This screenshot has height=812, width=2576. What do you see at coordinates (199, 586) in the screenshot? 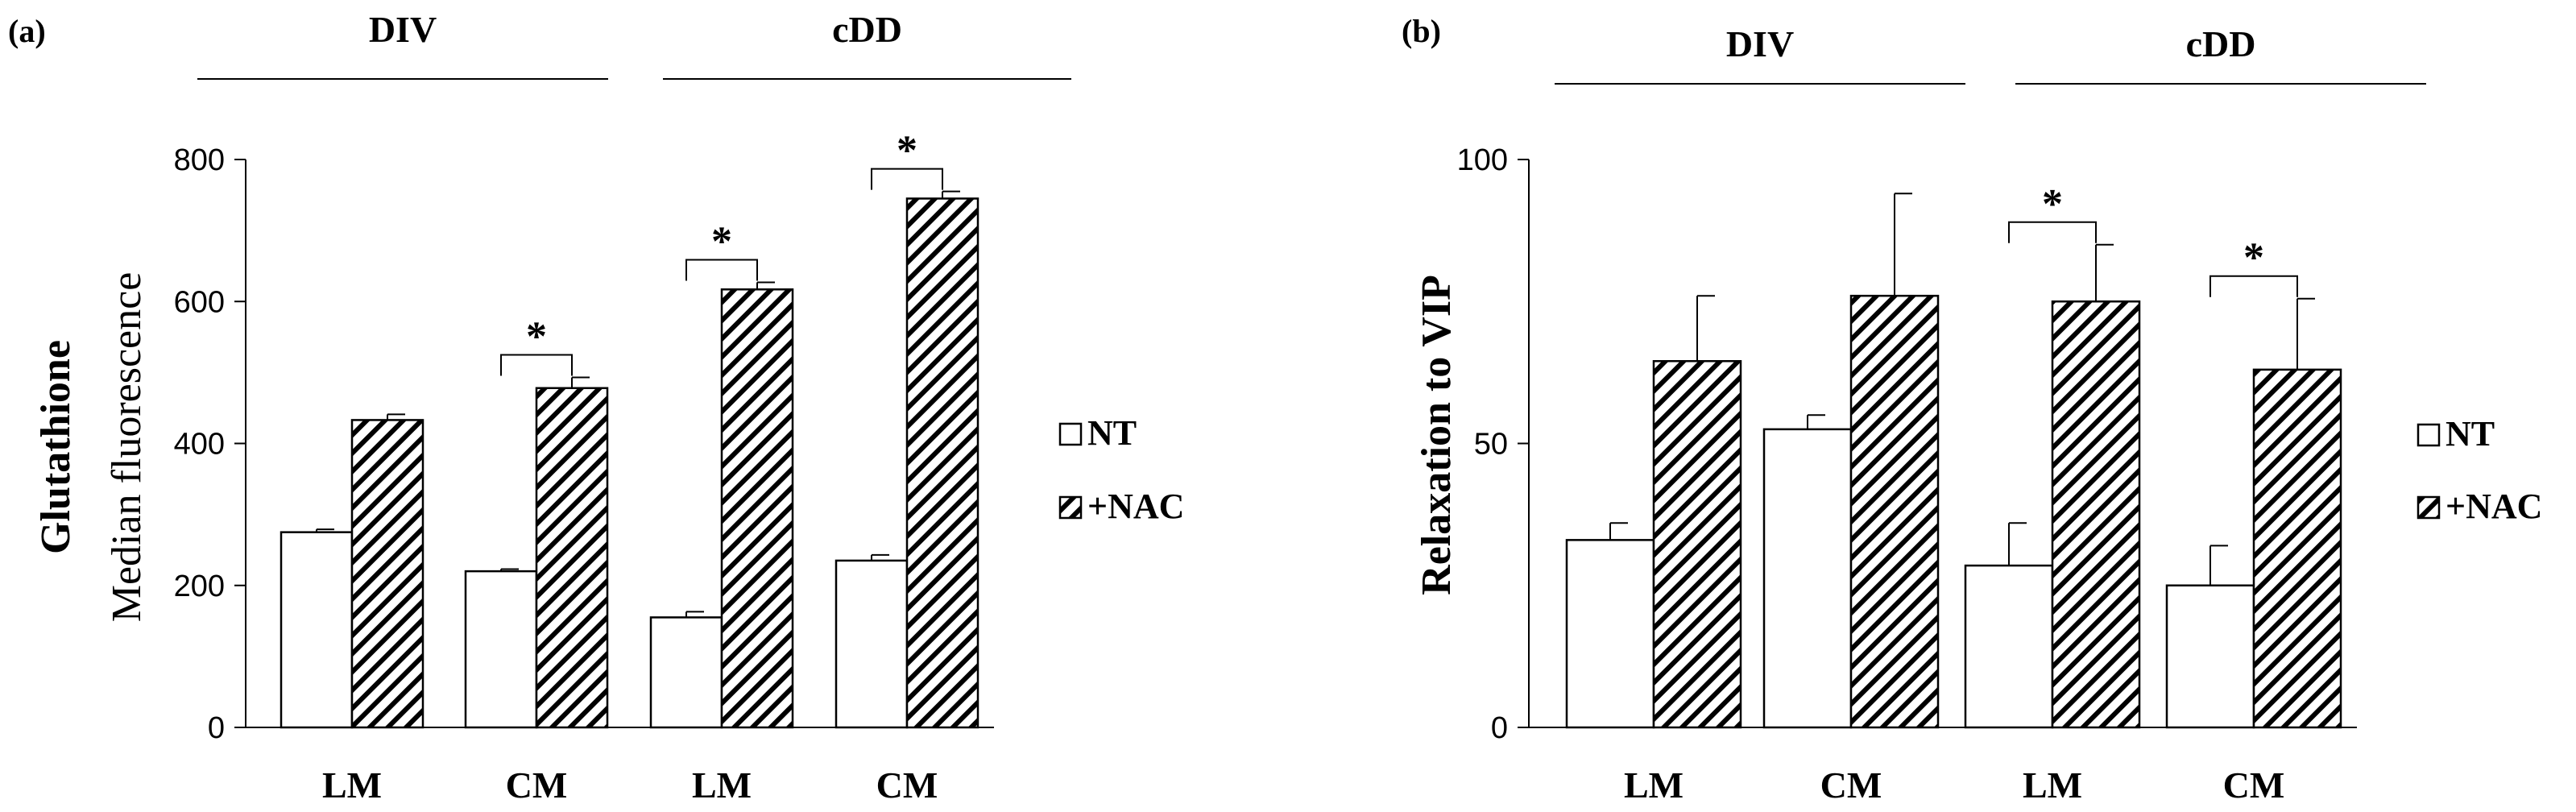
I see `y-tick-label: 200` at bounding box center [199, 586].